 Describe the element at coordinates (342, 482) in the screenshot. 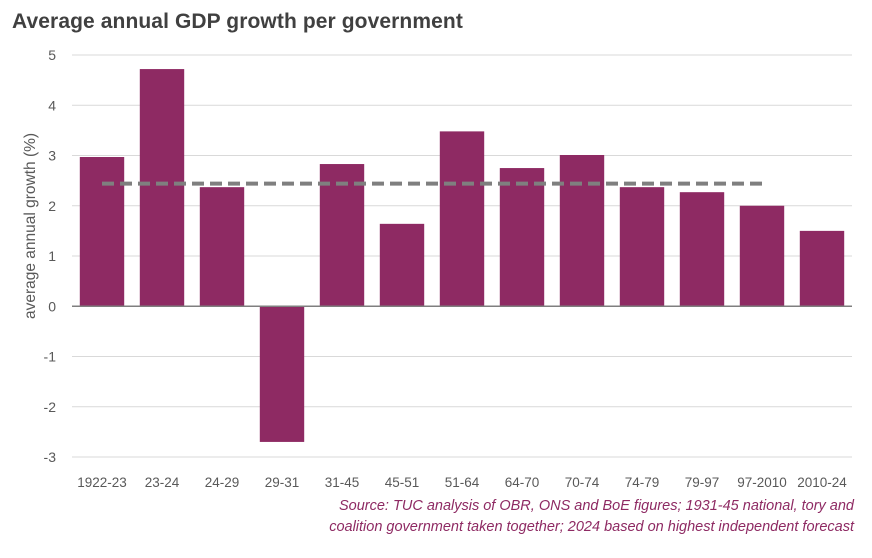

I see `x-tick-label: 31-45` at that location.